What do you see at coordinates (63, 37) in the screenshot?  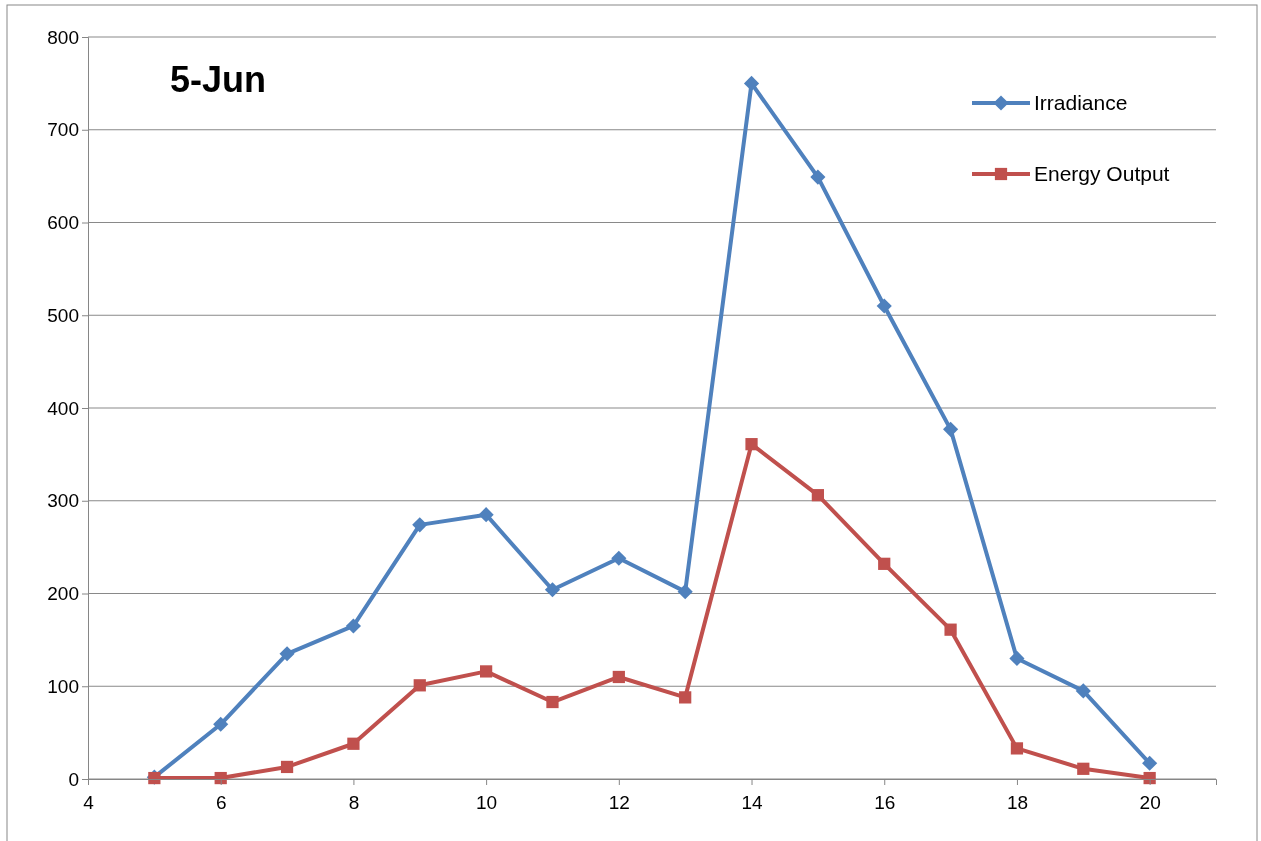 I see `y-tick-label: 800` at bounding box center [63, 37].